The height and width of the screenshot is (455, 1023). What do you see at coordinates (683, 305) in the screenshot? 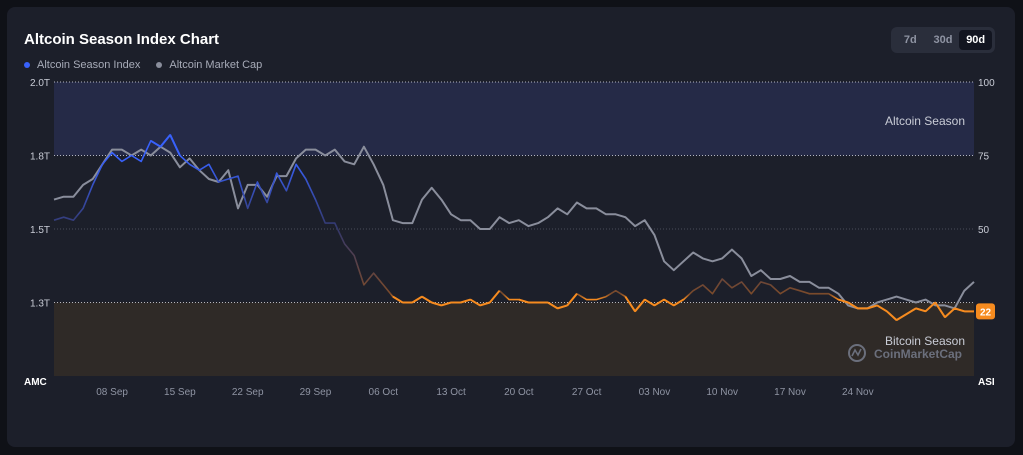
I see `series-line-altcoin-season-index-bitcoin-zone` at bounding box center [683, 305].